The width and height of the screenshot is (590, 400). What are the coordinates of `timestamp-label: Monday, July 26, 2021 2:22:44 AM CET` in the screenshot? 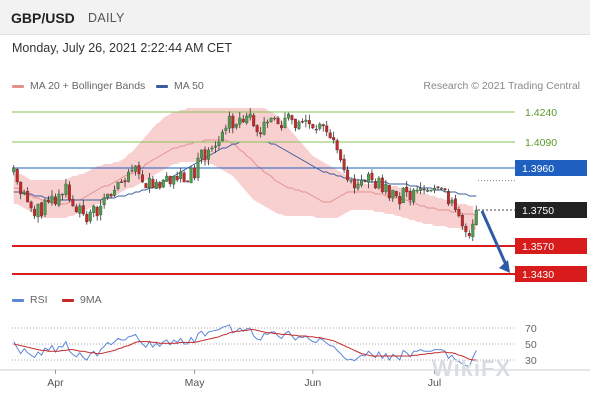 It's located at (122, 48).